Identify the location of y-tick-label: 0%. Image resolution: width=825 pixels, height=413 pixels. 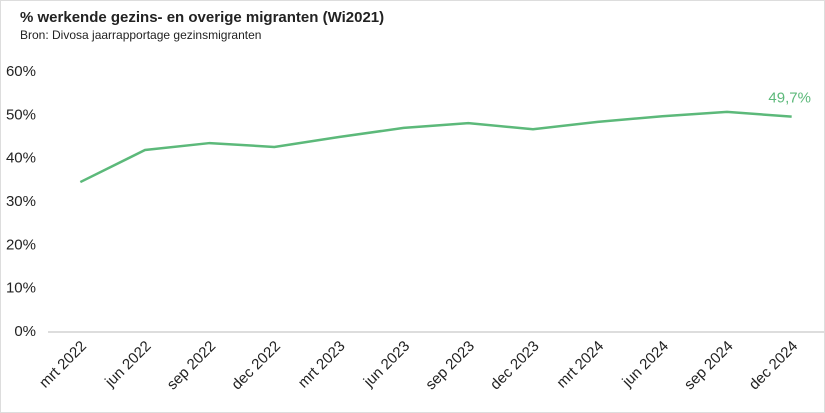
(25, 331).